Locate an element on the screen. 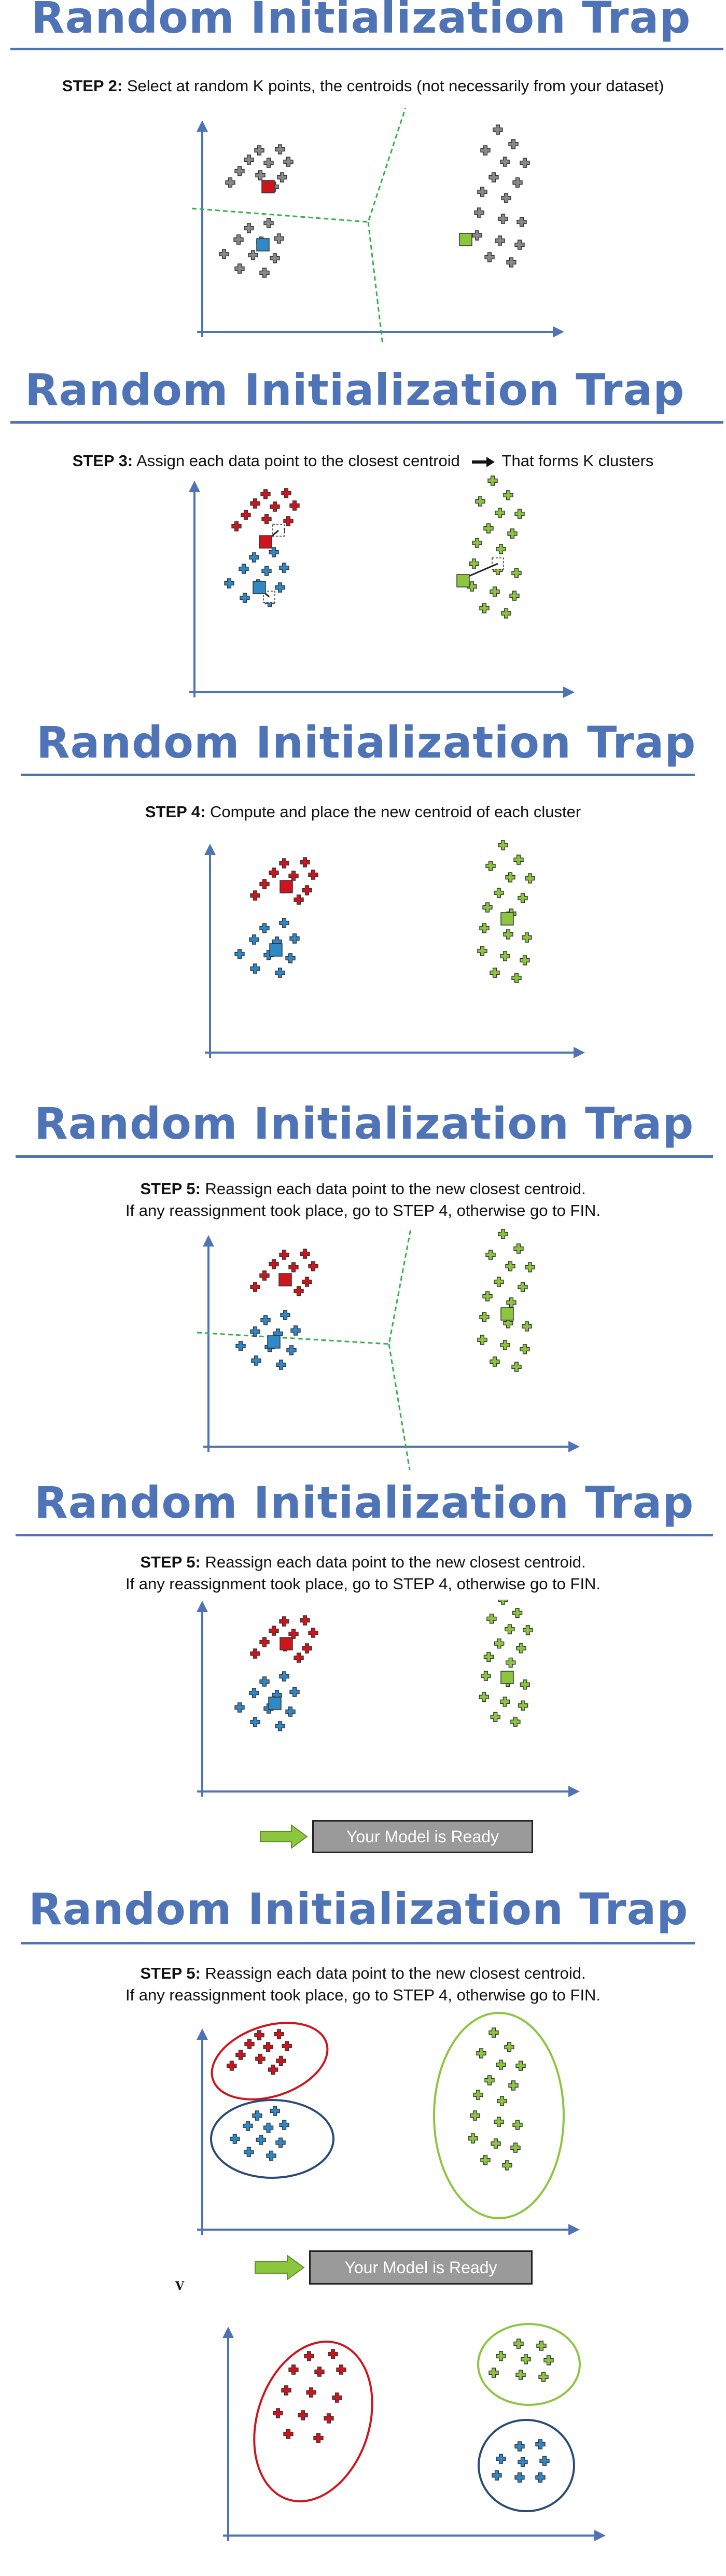 This screenshot has height=2576, width=726. axes is located at coordinates (394, 951).